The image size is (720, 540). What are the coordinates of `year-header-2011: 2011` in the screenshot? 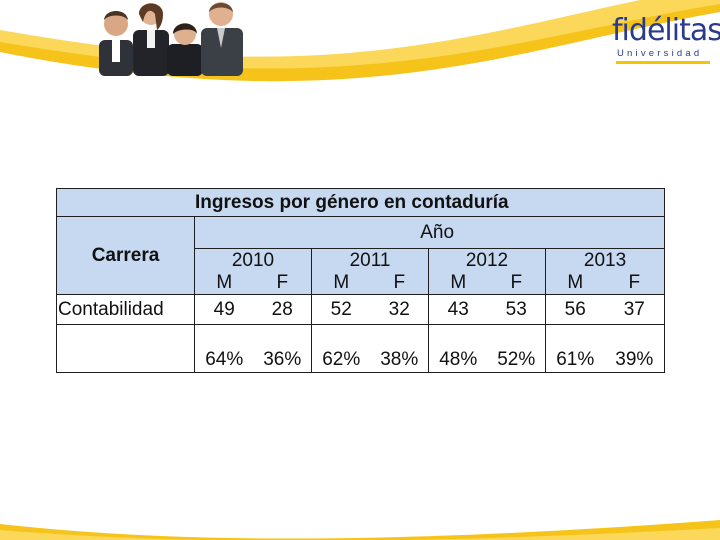 It's located at (370, 260).